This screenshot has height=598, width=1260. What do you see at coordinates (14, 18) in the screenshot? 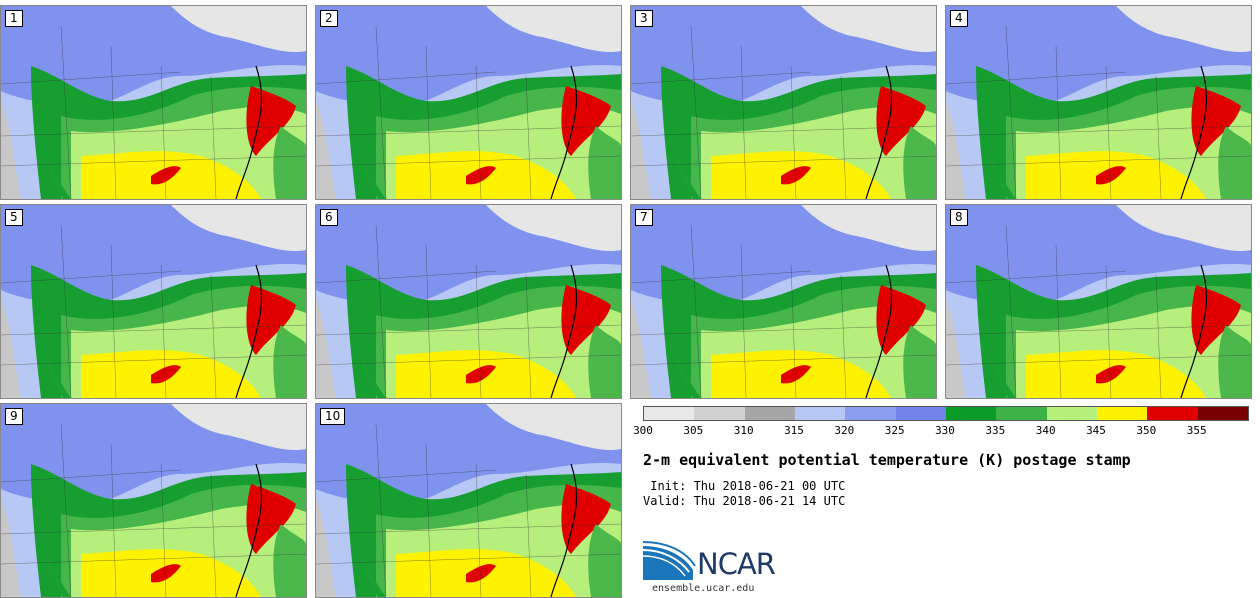
I see `panel-number: 1` at bounding box center [14, 18].